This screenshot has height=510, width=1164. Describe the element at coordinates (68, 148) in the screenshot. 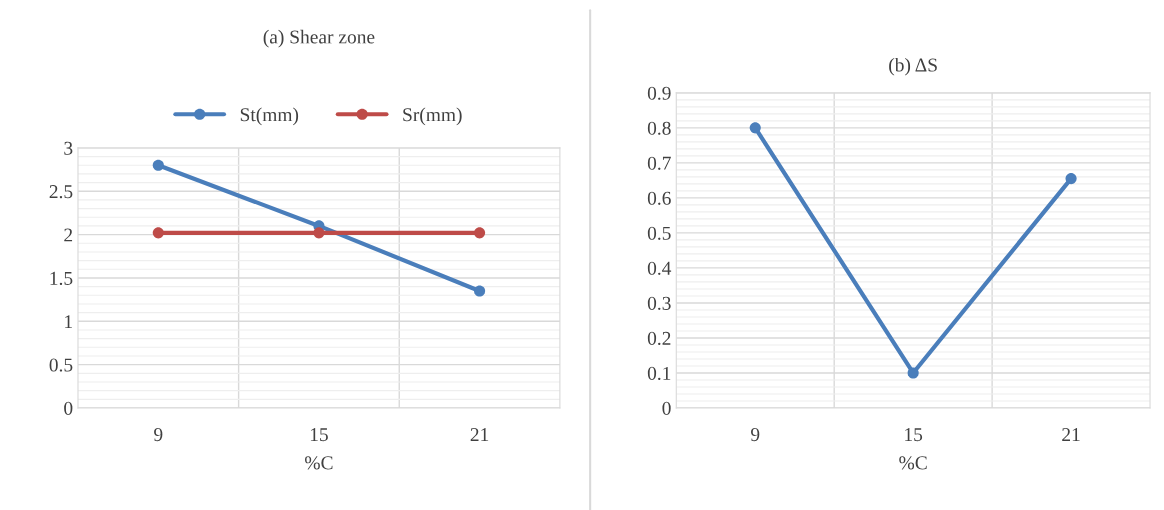

I see `y-tick-label: 3` at that location.